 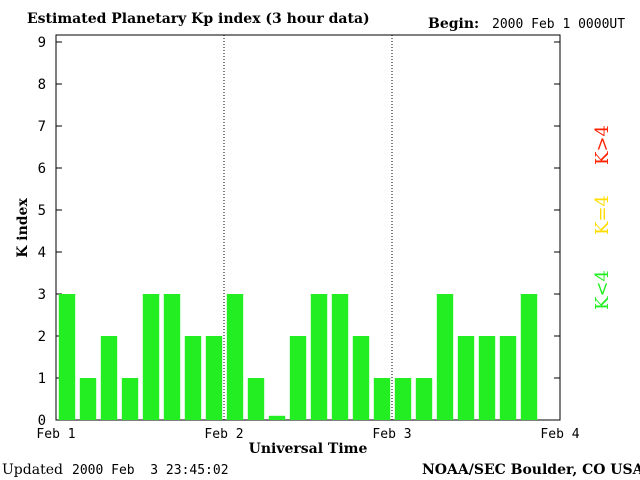 What do you see at coordinates (32, 470) in the screenshot?
I see `updated-label: Updated` at bounding box center [32, 470].